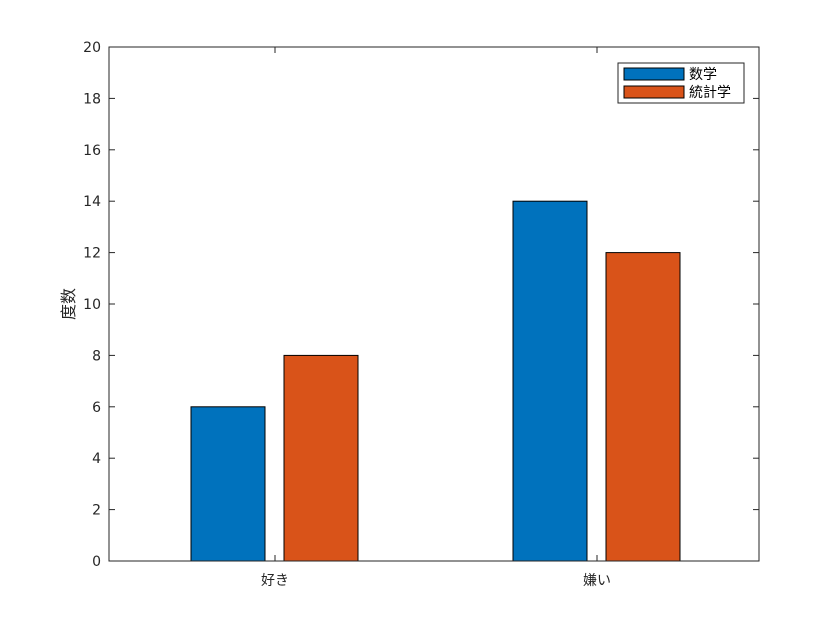 The width and height of the screenshot is (840, 630). I want to click on y-tick-label: 20, so click(92, 48).